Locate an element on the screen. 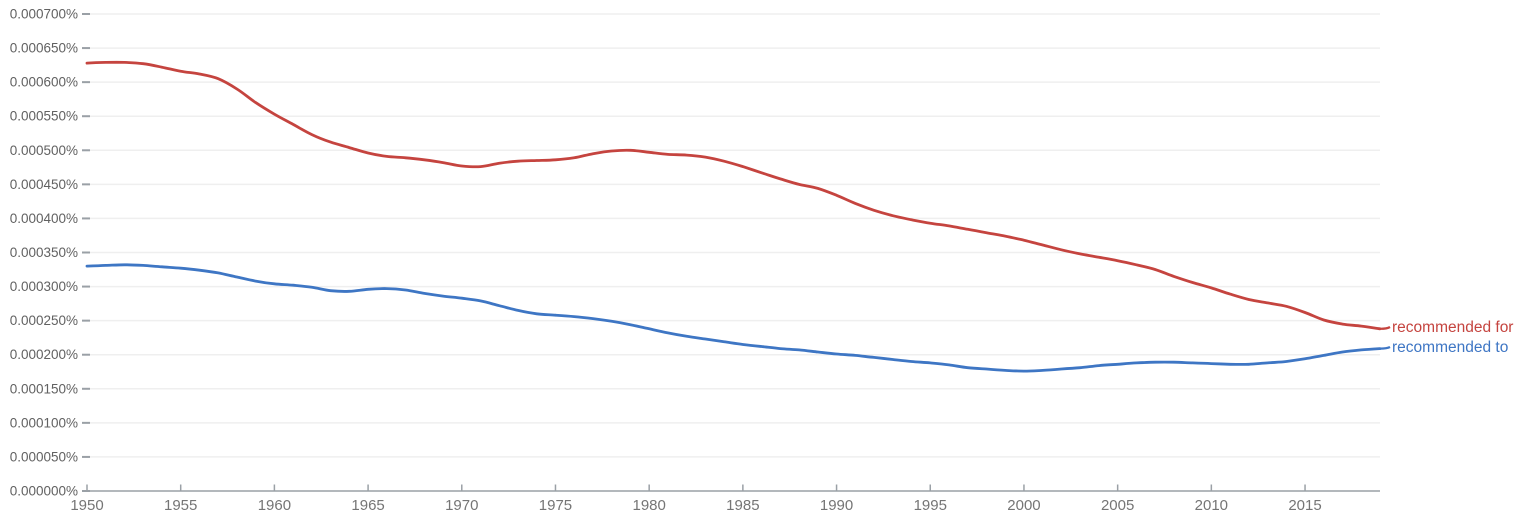 The width and height of the screenshot is (1536, 516). x-axis-tick-label: 1990 is located at coordinates (836, 505).